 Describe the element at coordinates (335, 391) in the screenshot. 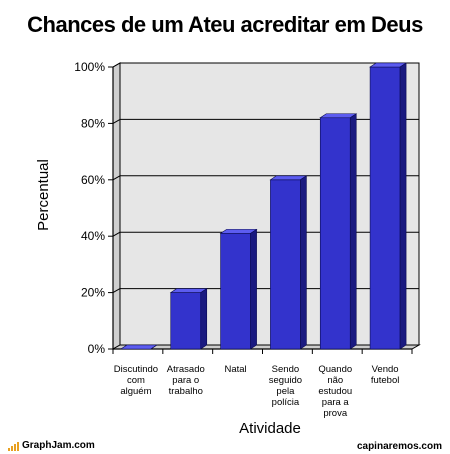

I see `x-tick-label: Quando não estudou para a prova` at that location.